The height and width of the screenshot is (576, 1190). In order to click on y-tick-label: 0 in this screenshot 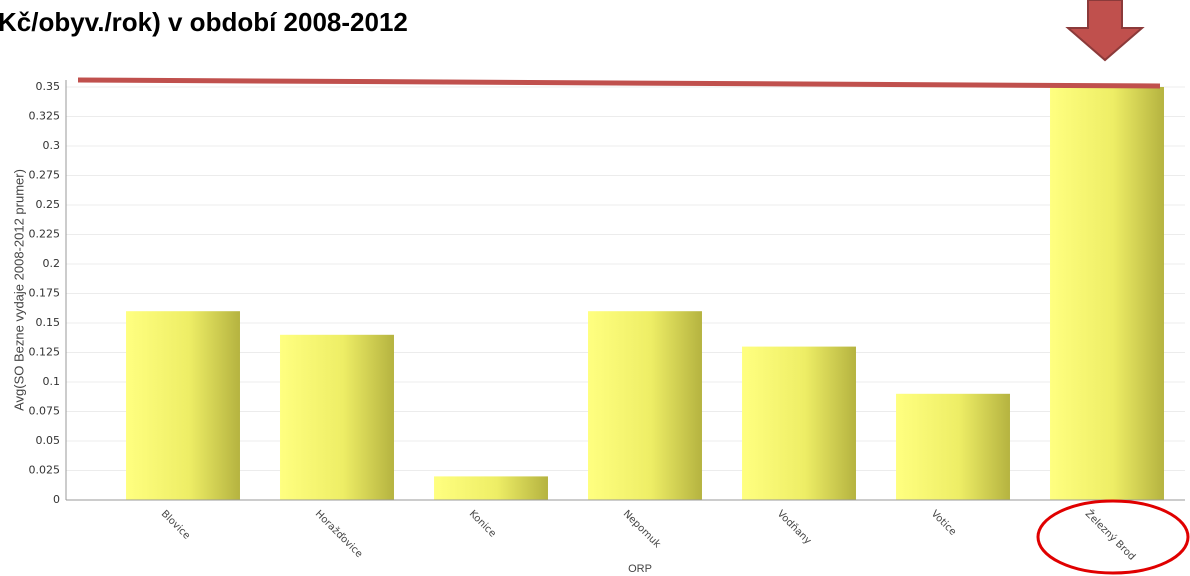, I will do `click(56, 499)`.